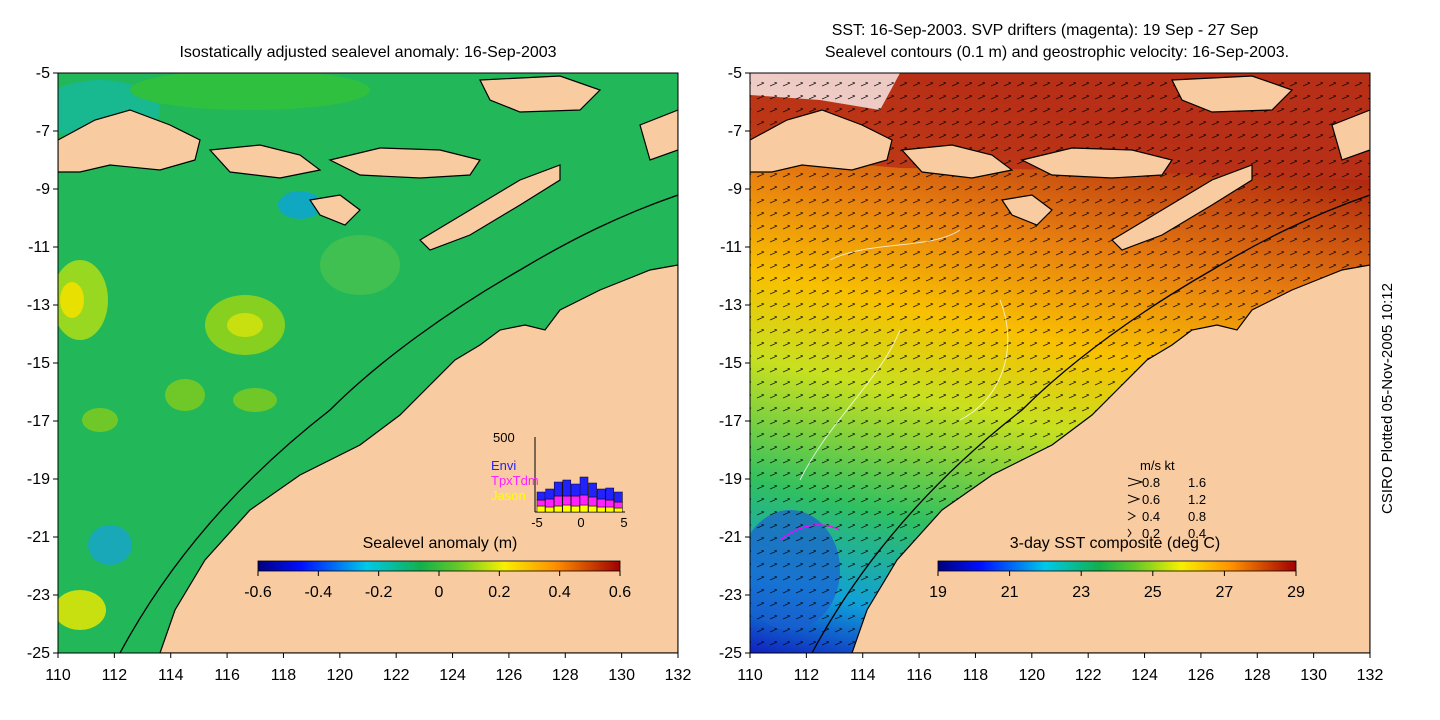 This screenshot has width=1440, height=720. What do you see at coordinates (620, 592) in the screenshot?
I see `colorbar-tick-label: 0.6` at bounding box center [620, 592].